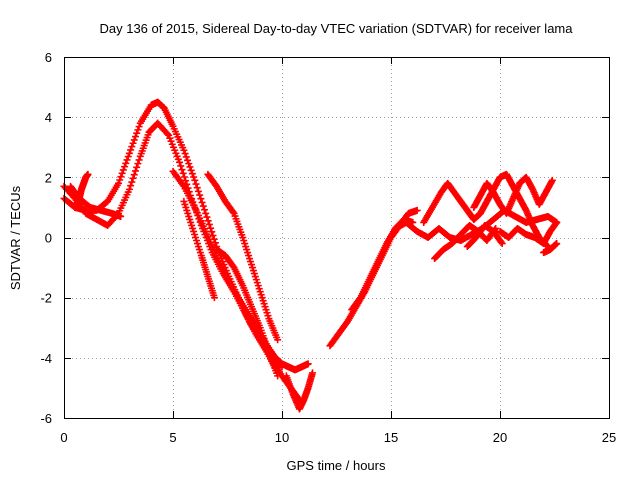  I want to click on y-tick-label: 2, so click(48, 177).